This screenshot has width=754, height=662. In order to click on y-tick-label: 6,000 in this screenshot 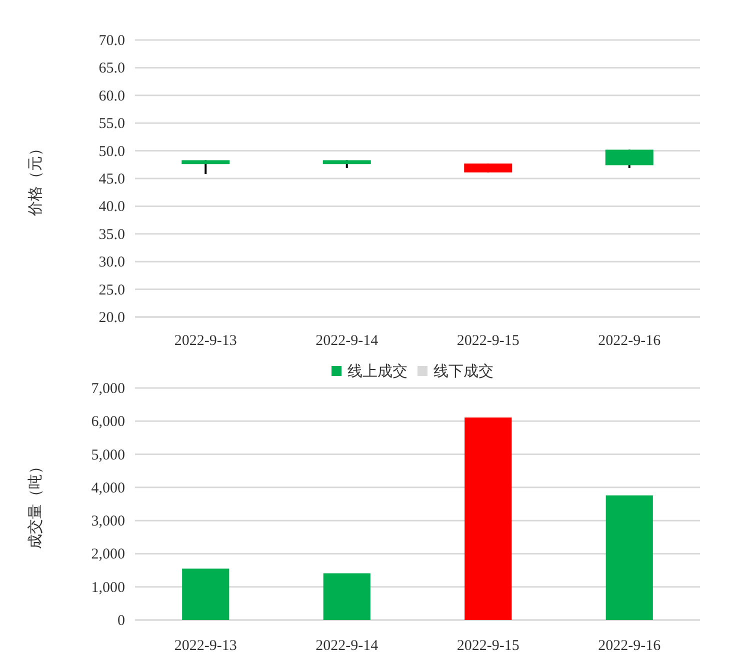, I will do `click(108, 422)`.